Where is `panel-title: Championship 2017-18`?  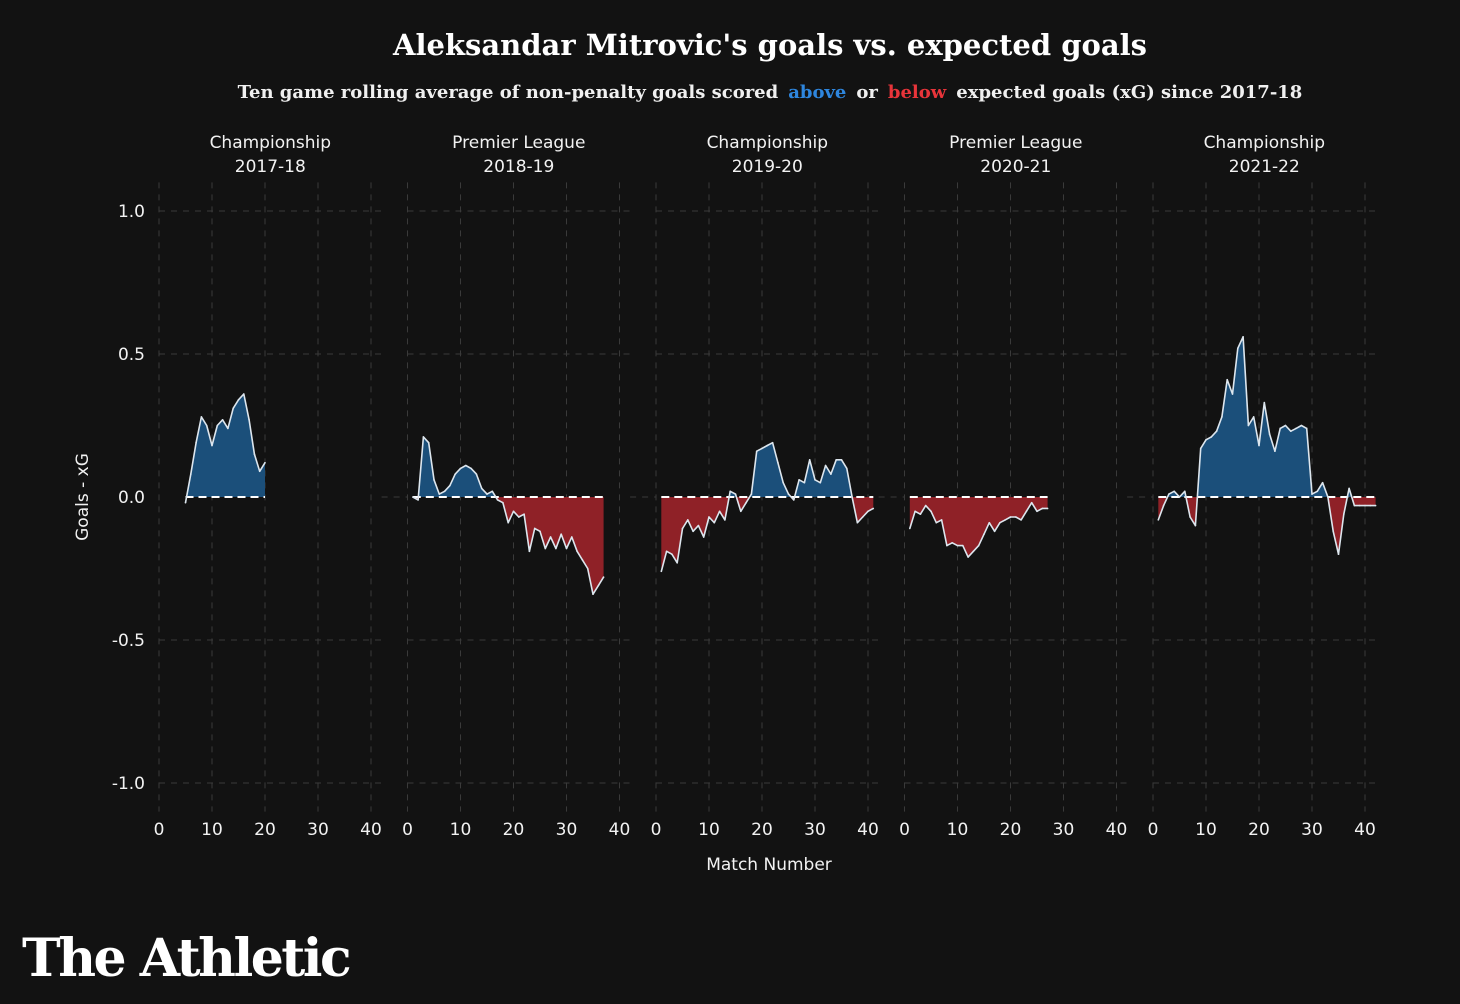 panel-title: Championship 2017-18 is located at coordinates (270, 155).